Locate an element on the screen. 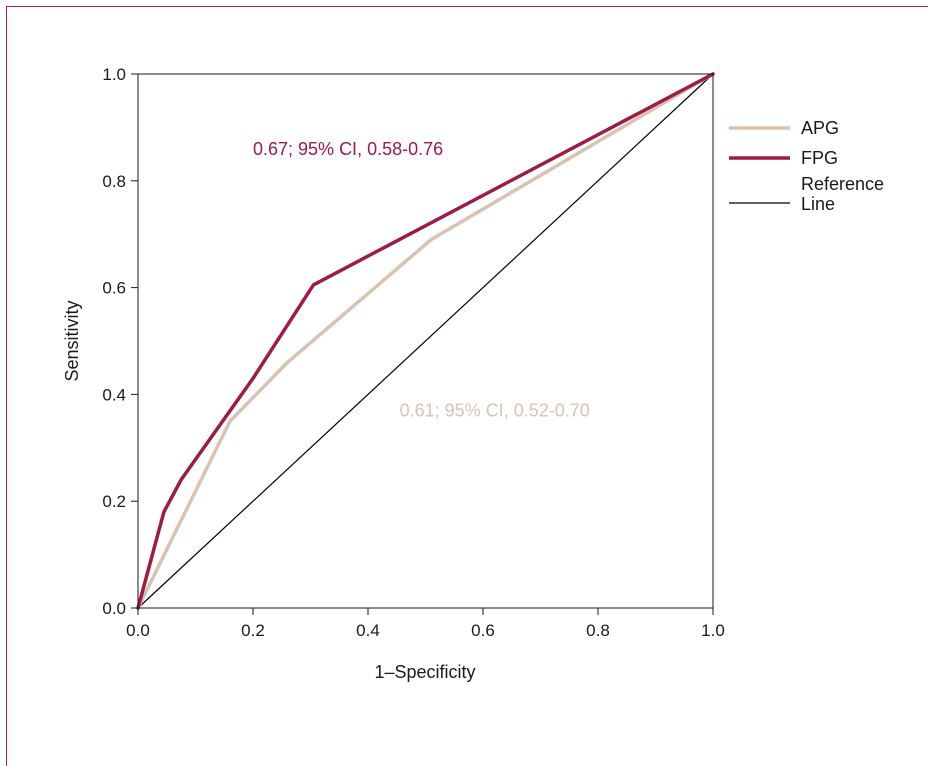  x-tick-label: 0.6 is located at coordinates (483, 630).